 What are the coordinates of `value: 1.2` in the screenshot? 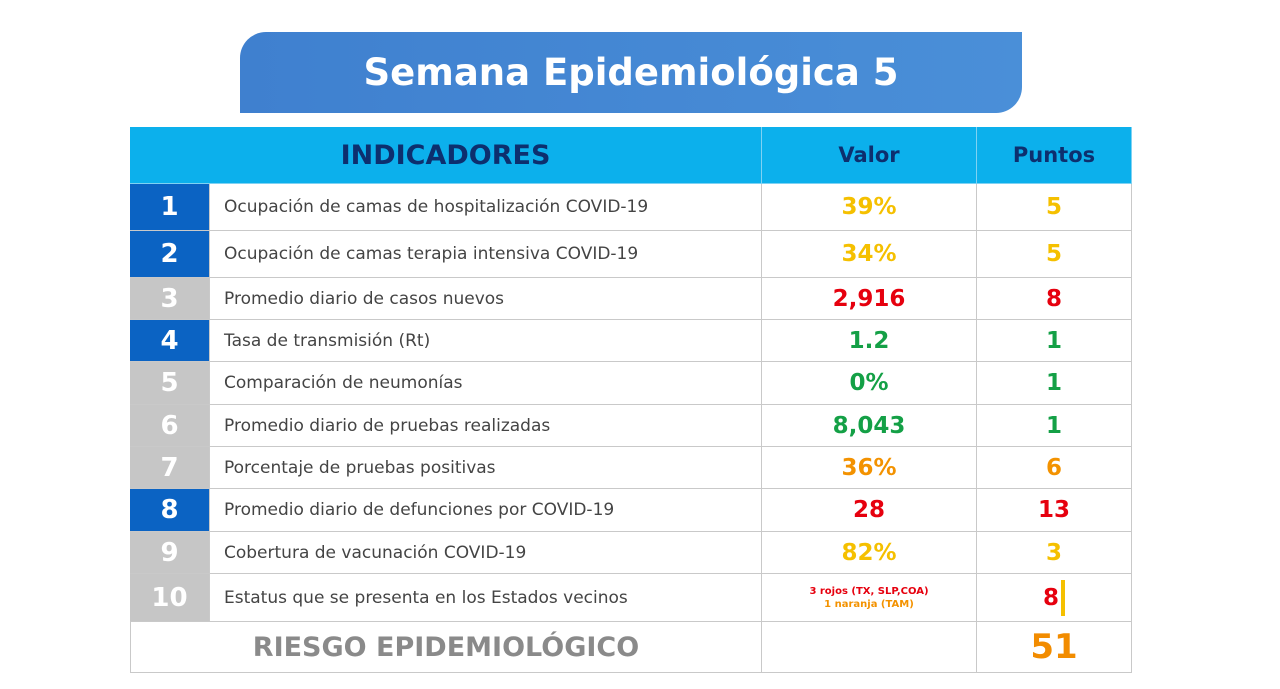 It's located at (869, 340).